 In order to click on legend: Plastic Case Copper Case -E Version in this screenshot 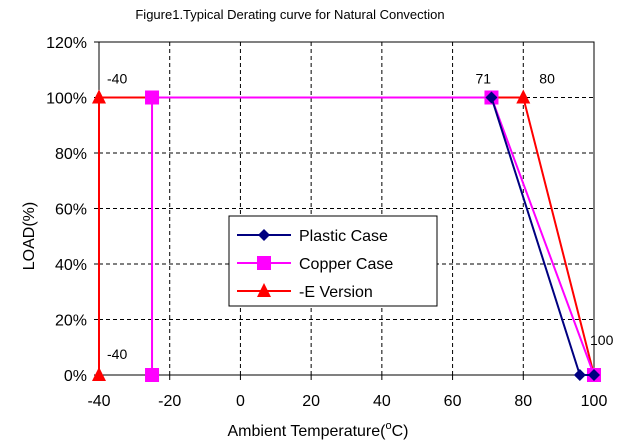, I will do `click(333, 261)`.